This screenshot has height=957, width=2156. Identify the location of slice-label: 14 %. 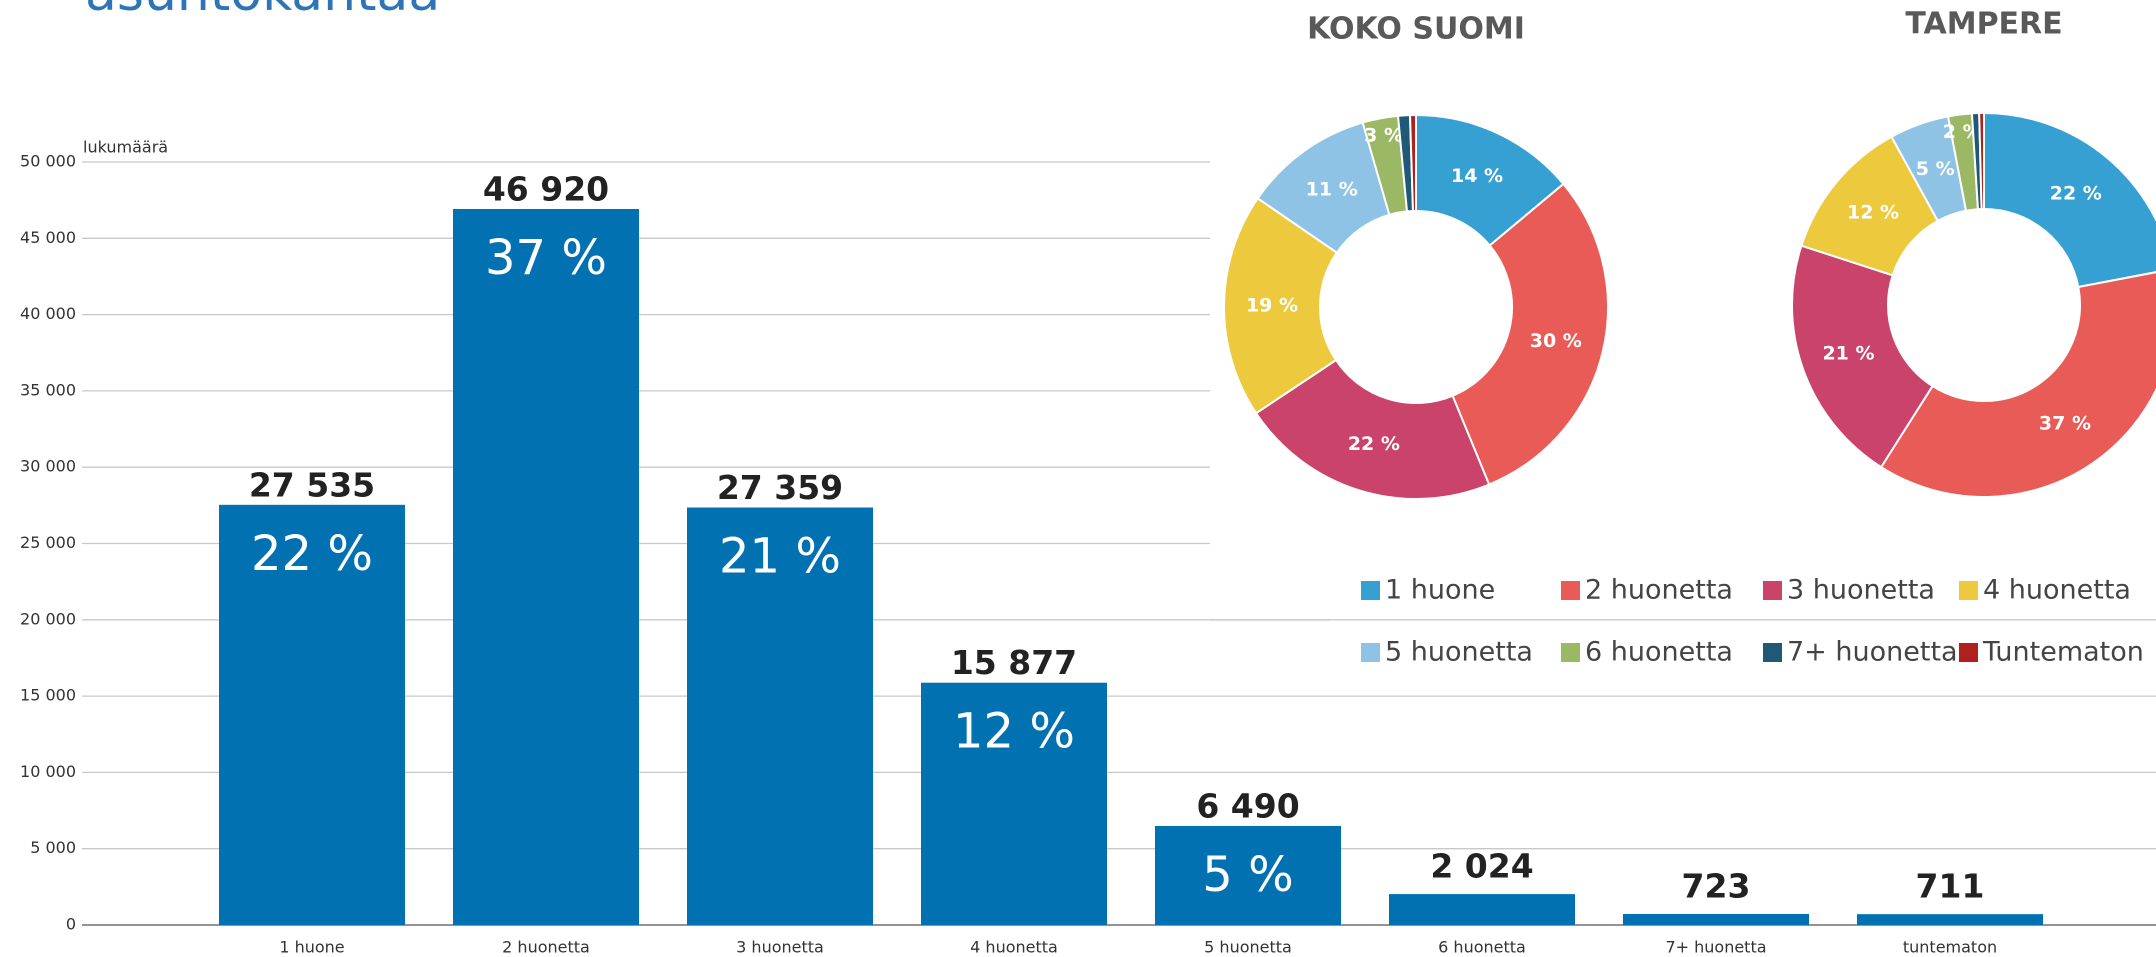
(1477, 176).